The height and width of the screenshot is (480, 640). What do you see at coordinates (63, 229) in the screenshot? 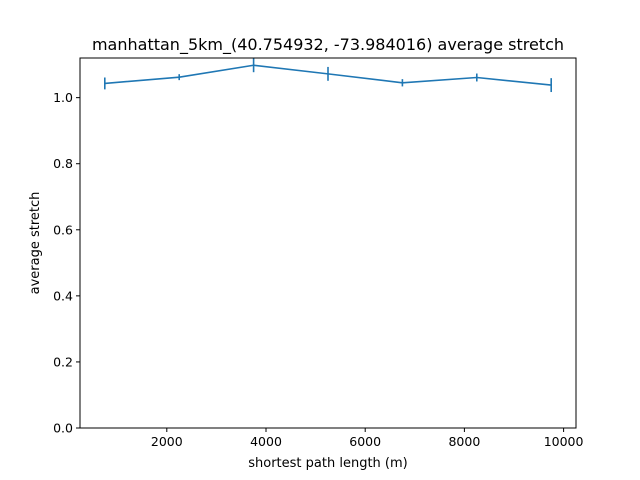
I see `y-tick-label: 0.6` at bounding box center [63, 229].